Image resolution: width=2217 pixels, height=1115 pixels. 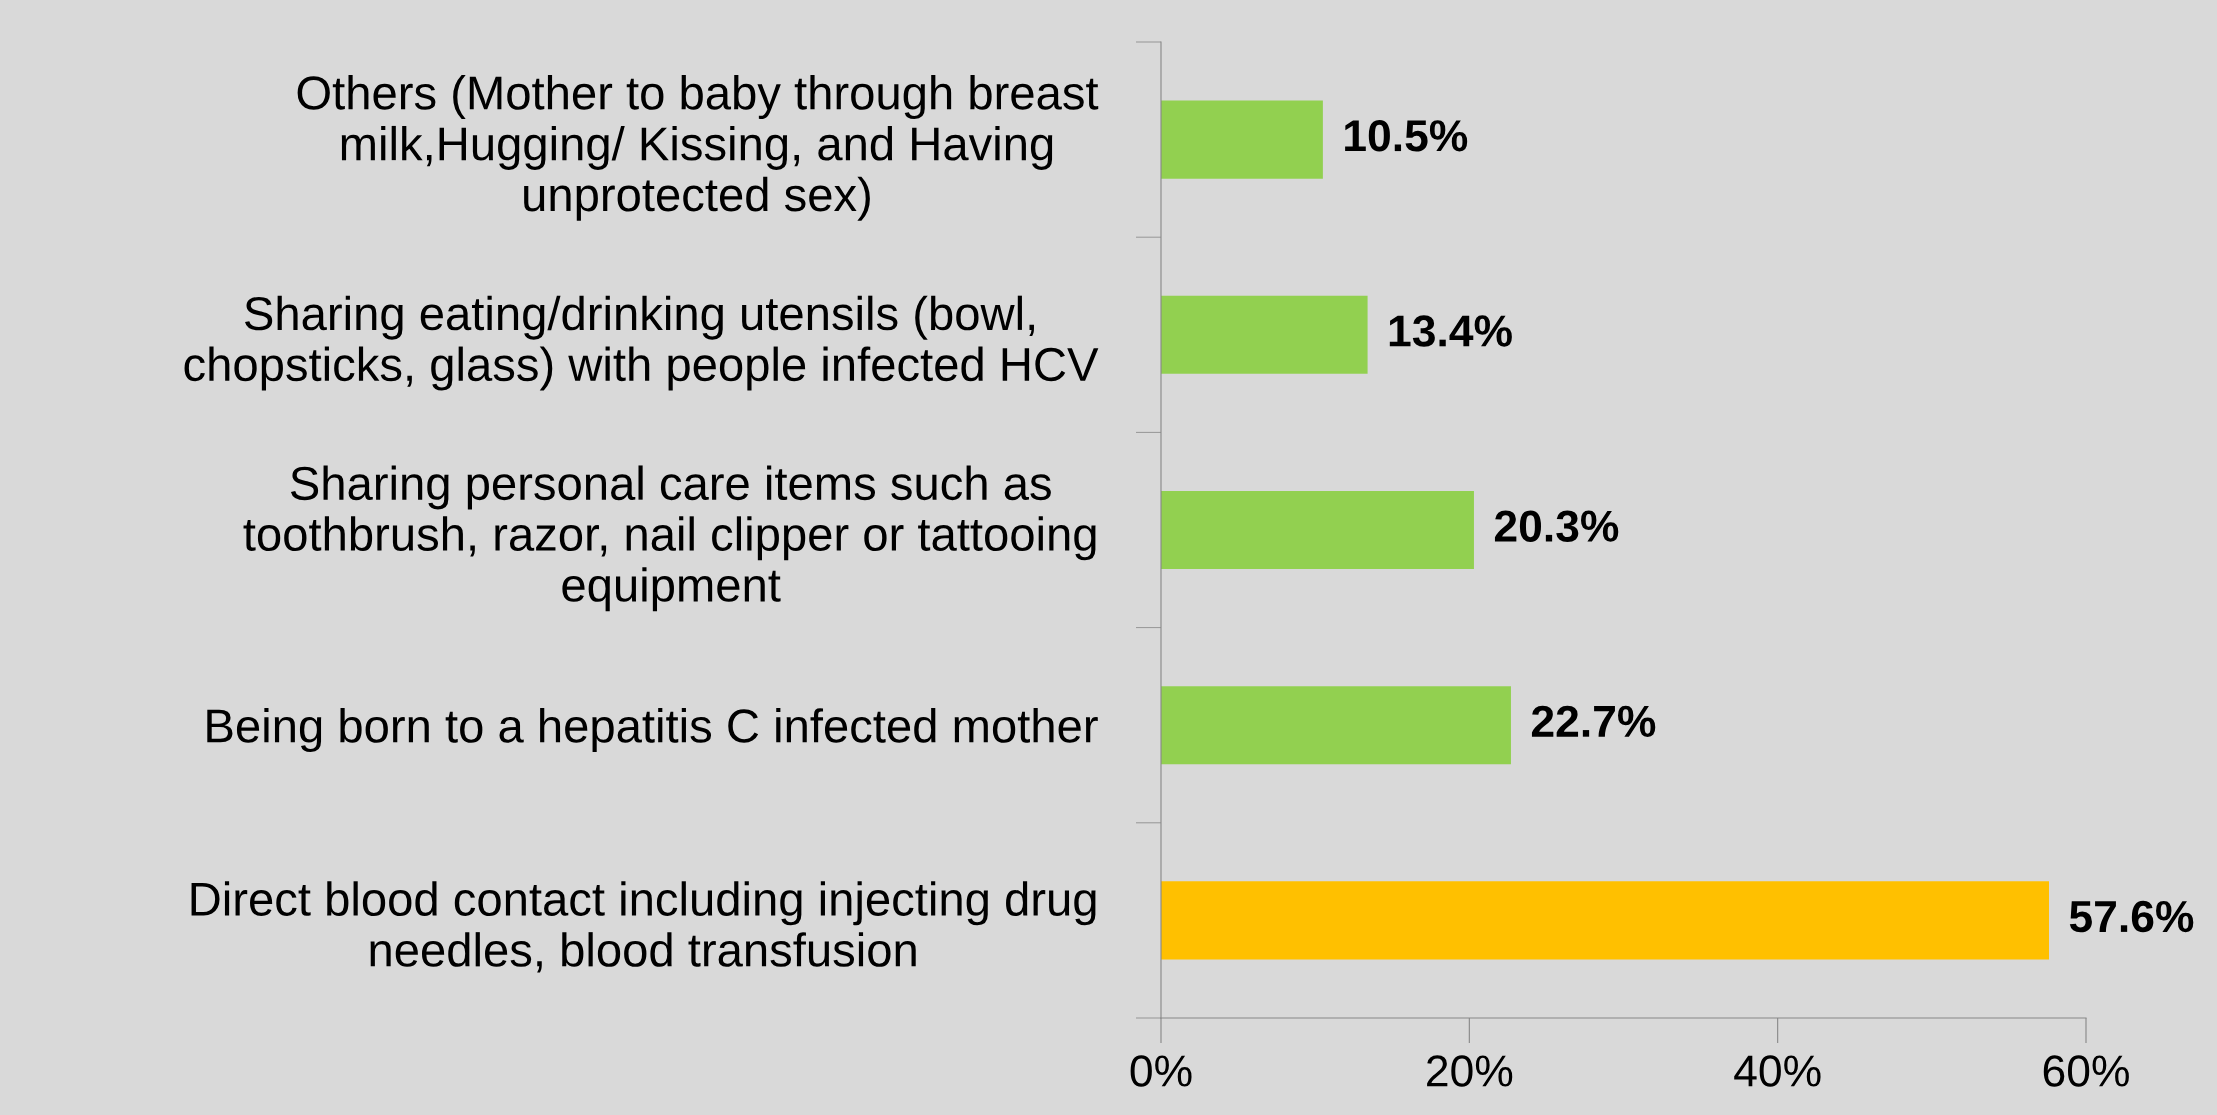 What do you see at coordinates (652, 730) in the screenshot?
I see `y-tick-label: Being born to a hepatitis C infected mother` at bounding box center [652, 730].